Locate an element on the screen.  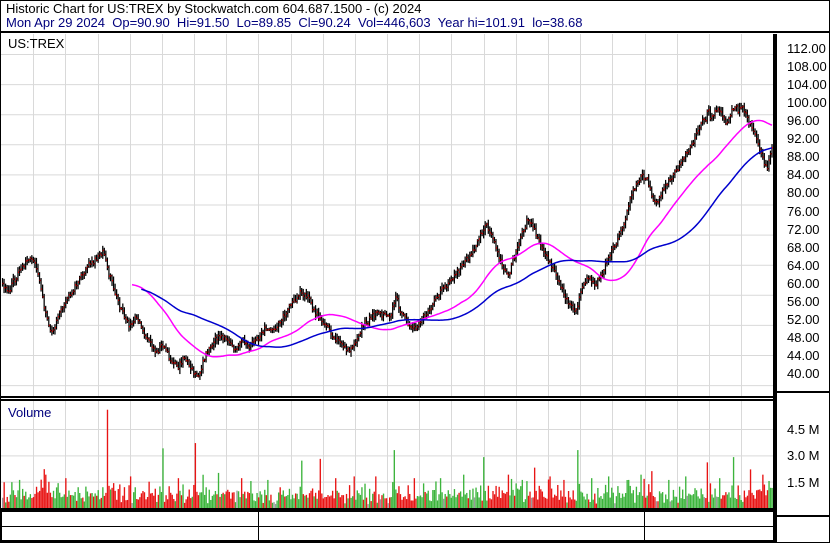
price-axis-label: 108.00 is located at coordinates (807, 67).